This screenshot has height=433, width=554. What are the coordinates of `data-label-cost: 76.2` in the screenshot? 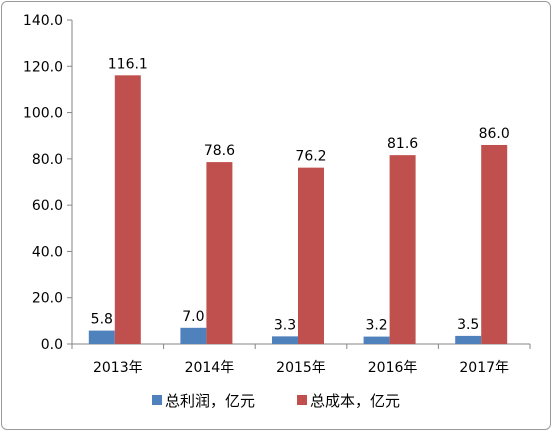 It's located at (310, 157).